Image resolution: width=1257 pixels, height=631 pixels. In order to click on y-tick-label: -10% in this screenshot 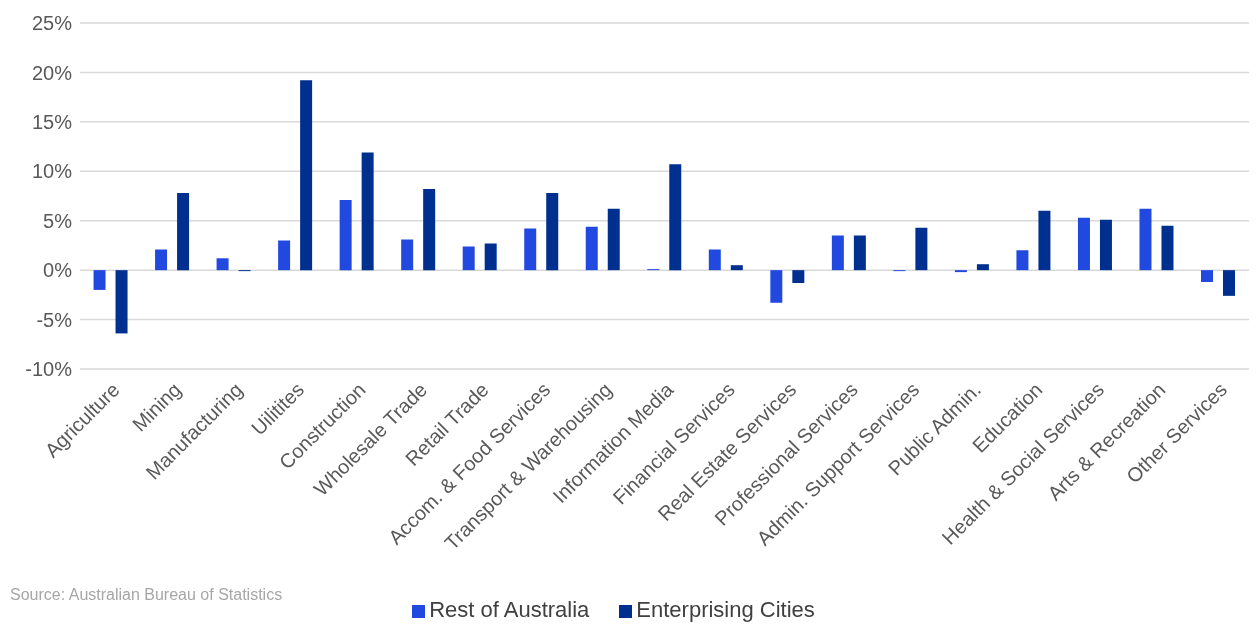, I will do `click(49, 369)`.